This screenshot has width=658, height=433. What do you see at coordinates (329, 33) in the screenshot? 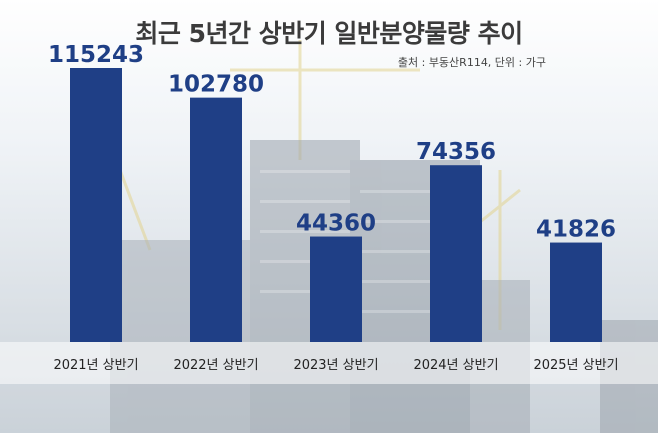
I see `chart-title: 최근 5년간 상반기 일반분양물량 추이` at bounding box center [329, 33].